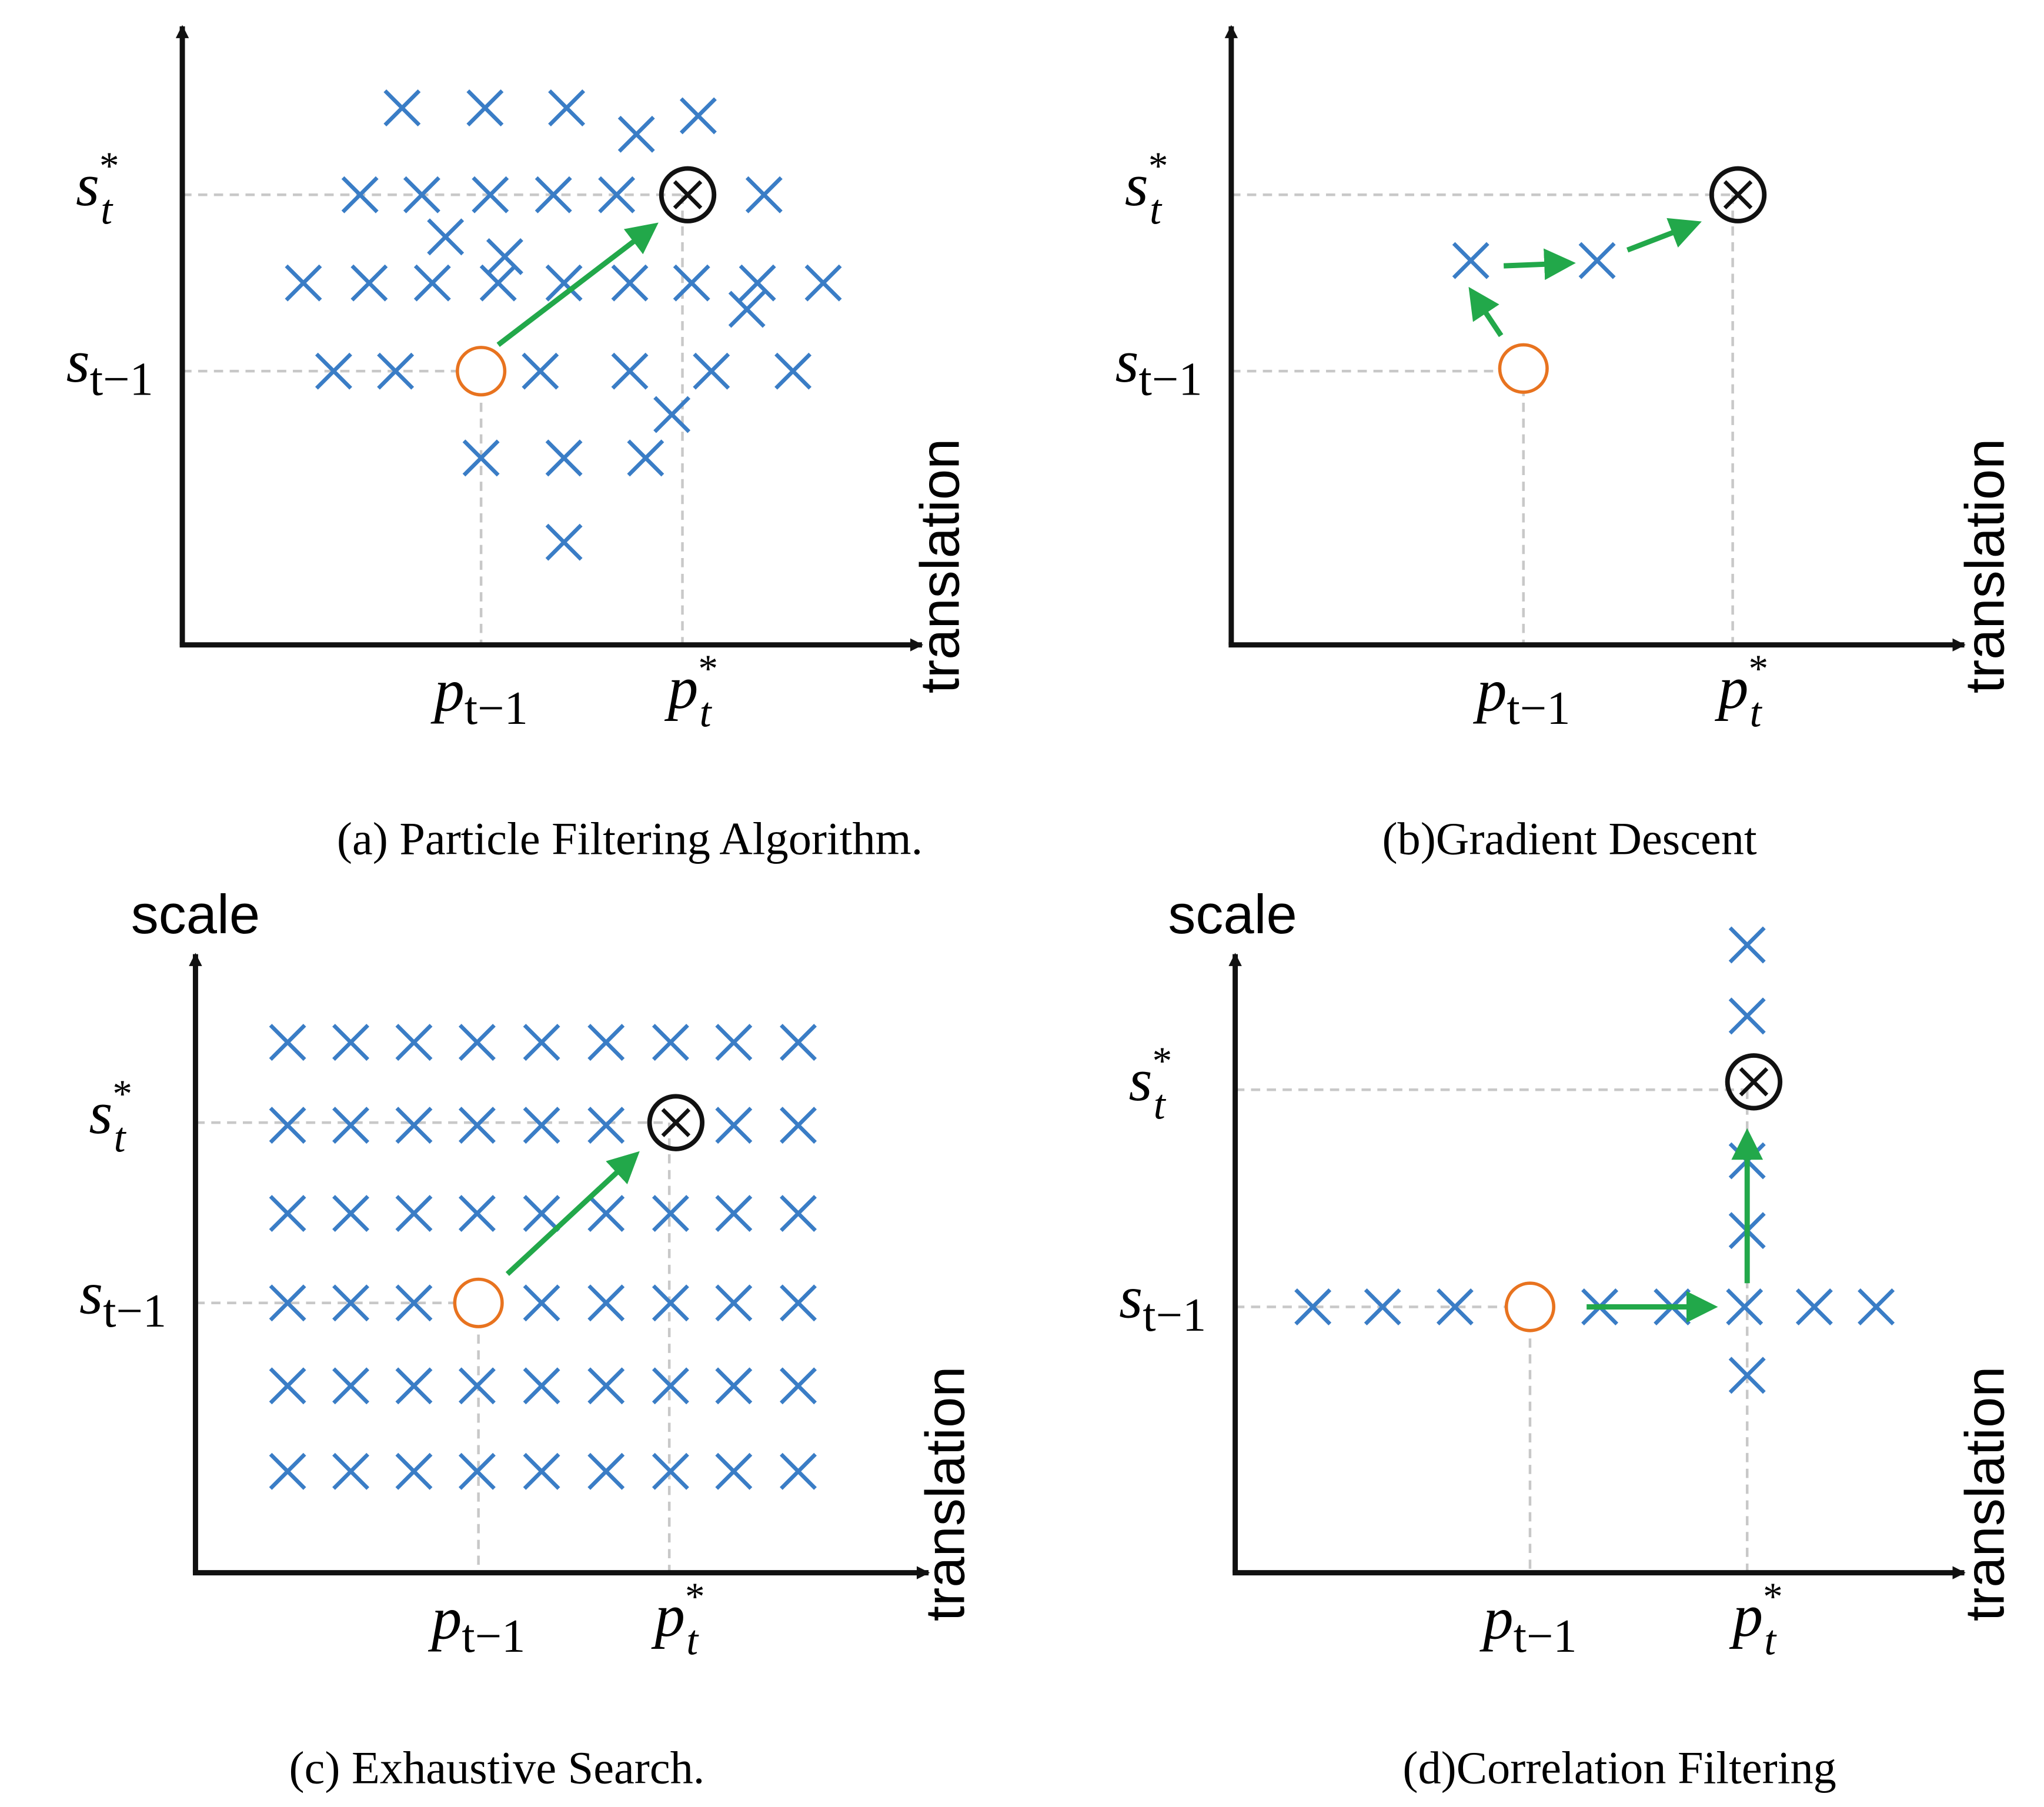 This screenshot has width=2044, height=1807. Describe the element at coordinates (1569, 838) in the screenshot. I see `caption: (b)Gradient Descent` at that location.